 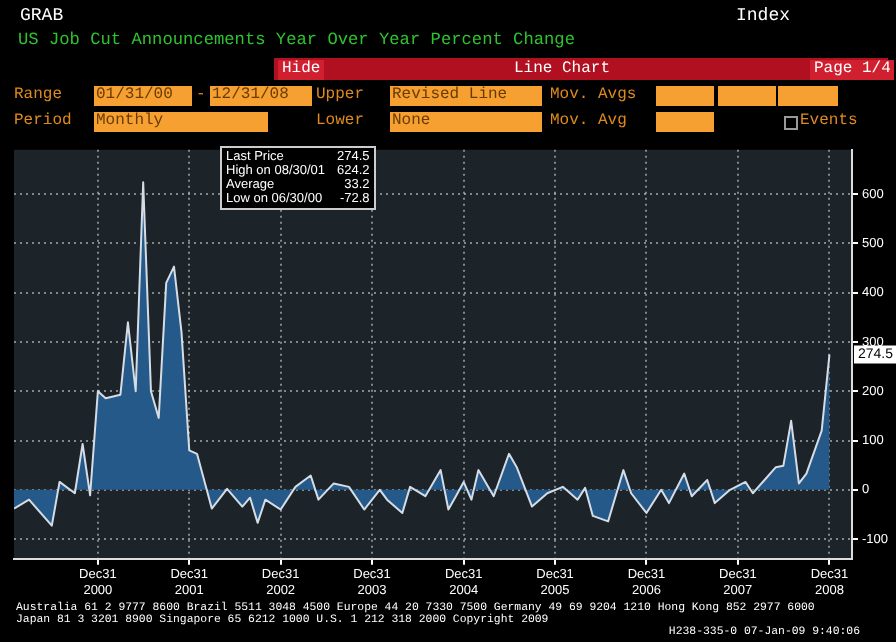 I want to click on text: Mov. Avg, so click(x=588, y=122).